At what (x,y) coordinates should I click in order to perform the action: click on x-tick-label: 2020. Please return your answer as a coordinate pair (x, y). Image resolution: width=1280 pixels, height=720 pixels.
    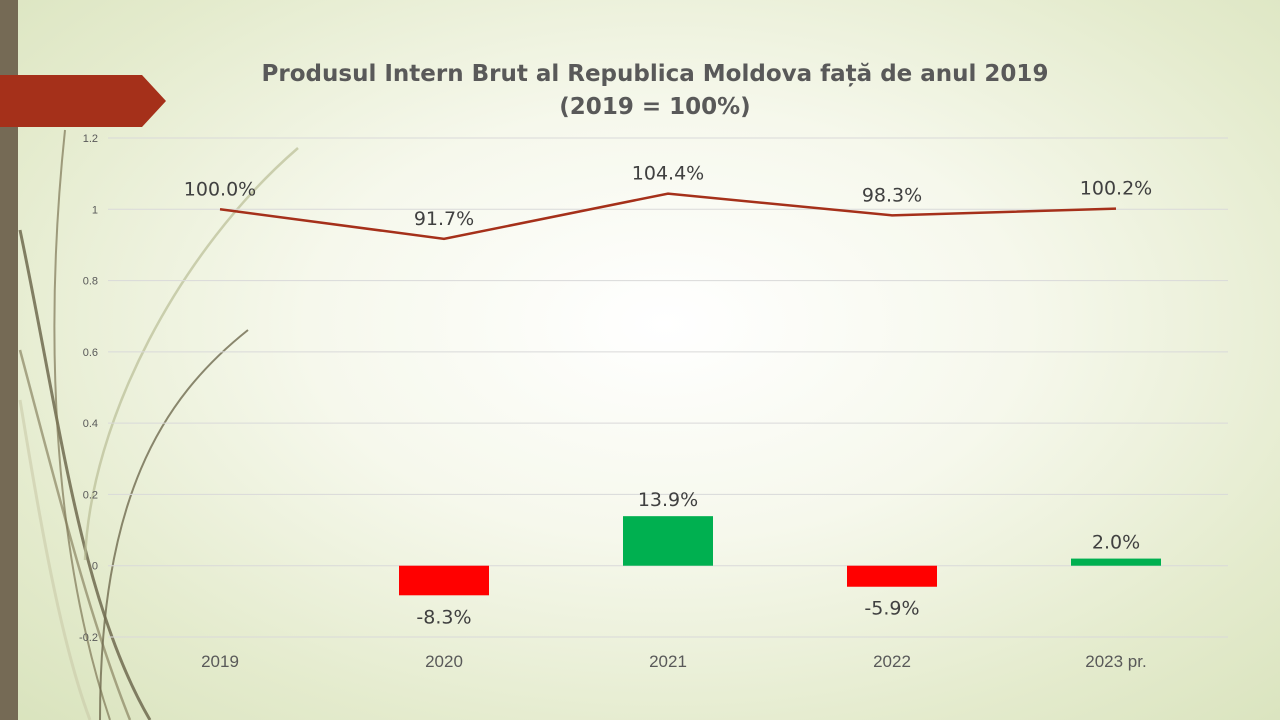
    Looking at the image, I should click on (444, 661).